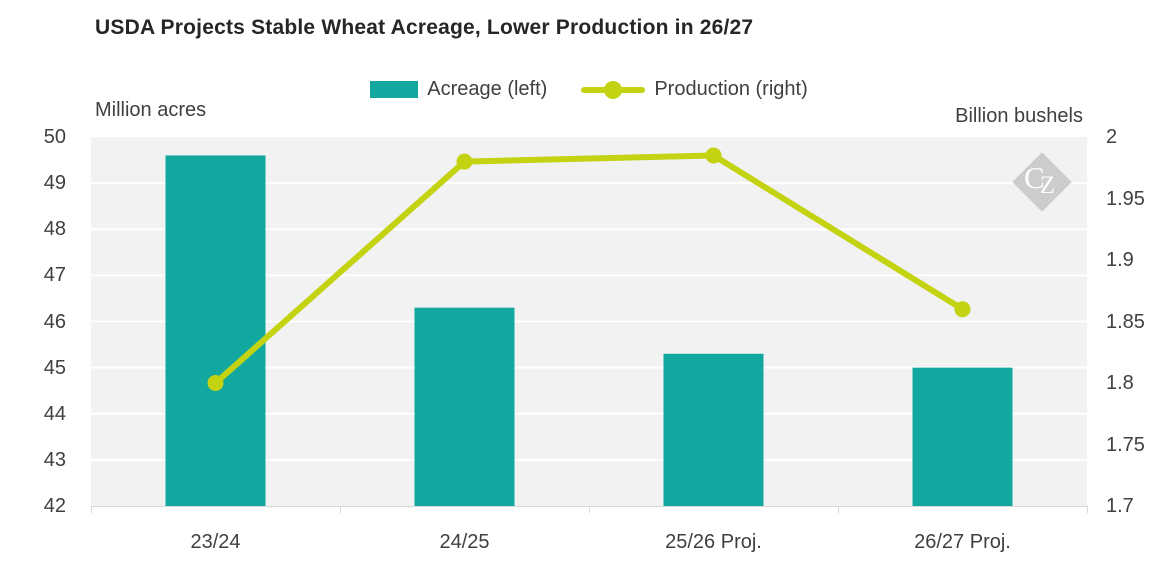 This screenshot has width=1162, height=571. Describe the element at coordinates (215, 542) in the screenshot. I see `x-axis-label: 23/24` at that location.